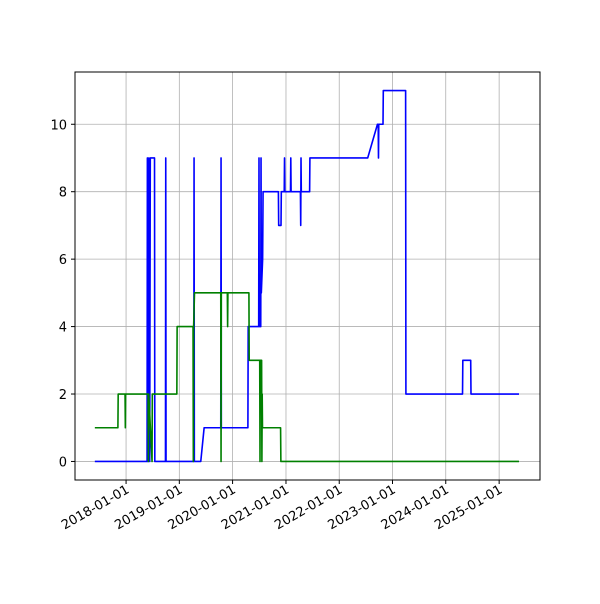 This screenshot has height=604, width=600. Describe the element at coordinates (63, 395) in the screenshot. I see `y-tick-label: 2` at that location.